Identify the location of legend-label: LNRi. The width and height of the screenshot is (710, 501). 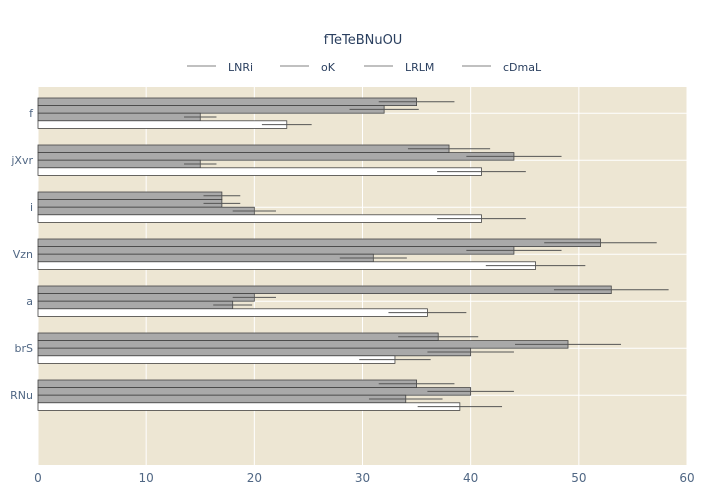
(240, 67).